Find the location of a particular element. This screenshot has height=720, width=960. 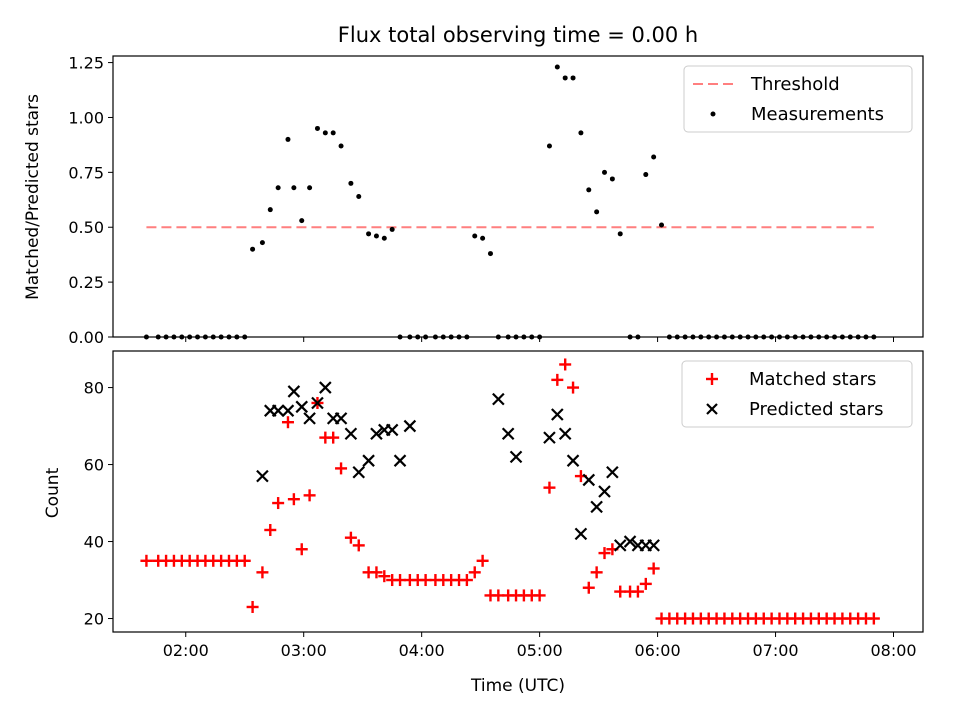

ratio-y-tick-label: 0.25 is located at coordinates (86, 282).